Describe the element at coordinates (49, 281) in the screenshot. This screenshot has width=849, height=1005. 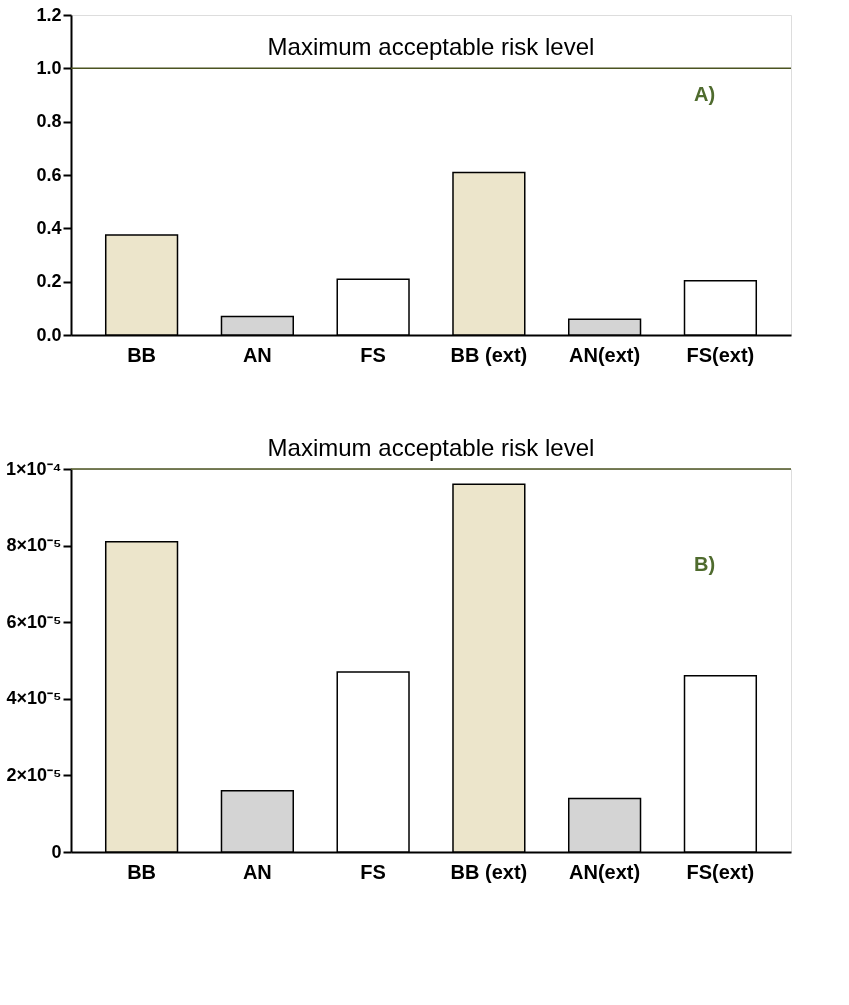
I see `y-tick-label: 0.2` at that location.